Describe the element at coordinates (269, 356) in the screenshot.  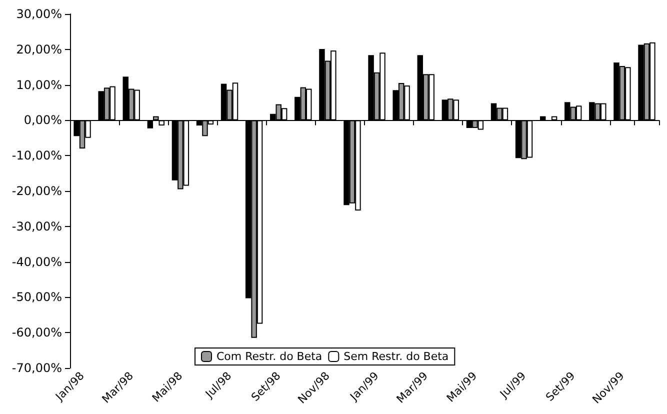
I see `legend-label: Com Restr. do Beta` at that location.